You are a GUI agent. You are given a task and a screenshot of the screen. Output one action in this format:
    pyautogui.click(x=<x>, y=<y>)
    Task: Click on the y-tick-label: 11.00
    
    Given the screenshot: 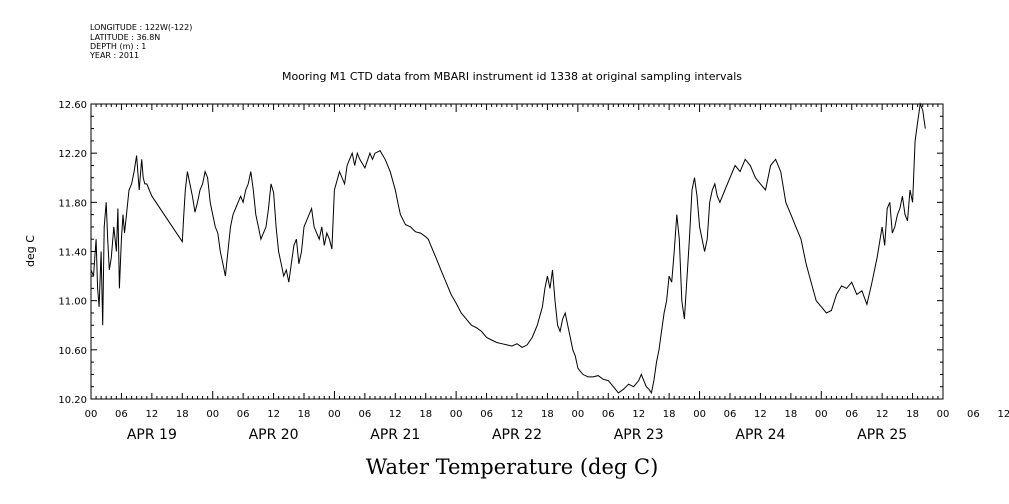 What is the action you would take?
    pyautogui.click(x=72, y=302)
    